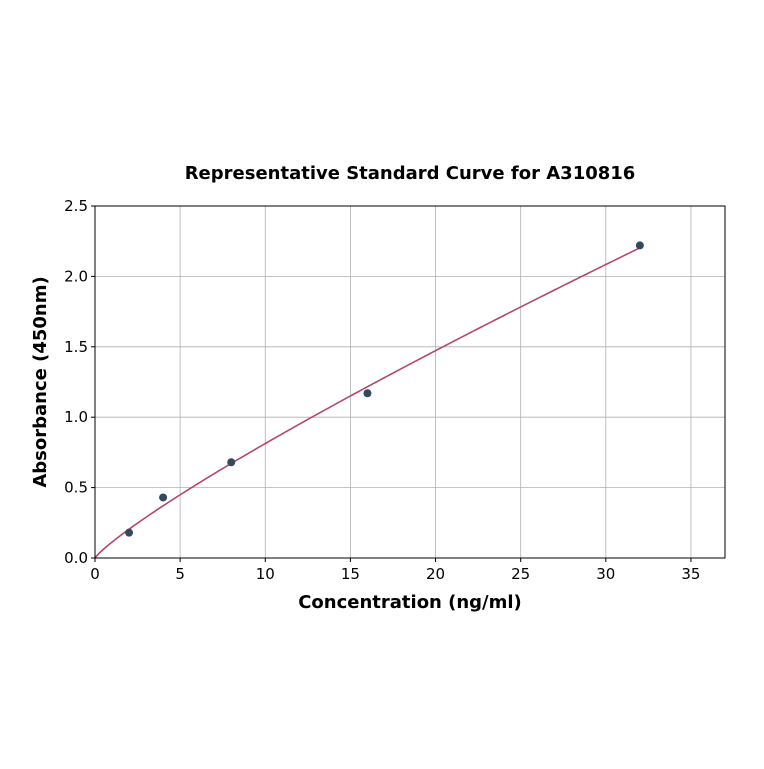 The image size is (764, 769). Describe the element at coordinates (395, 570) in the screenshot. I see `x-axis-ticks: 0 5 10 15 20 25 30 35` at that location.